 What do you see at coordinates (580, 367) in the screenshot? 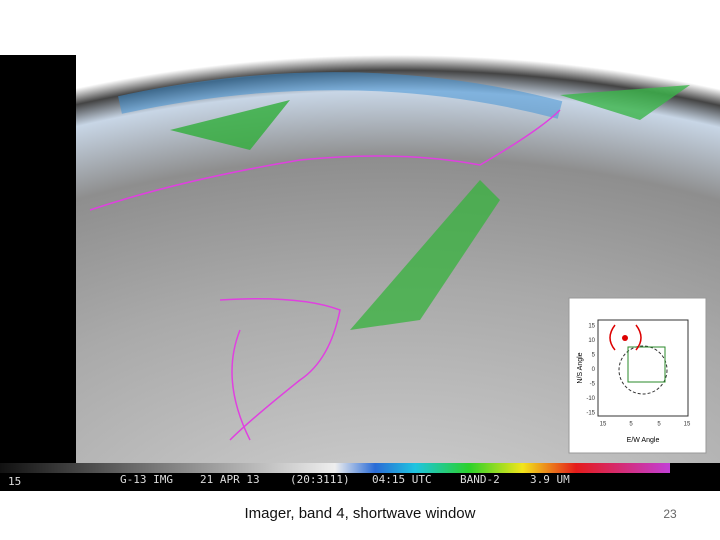
I see `inset-y-title: N/S Angle` at bounding box center [580, 367].